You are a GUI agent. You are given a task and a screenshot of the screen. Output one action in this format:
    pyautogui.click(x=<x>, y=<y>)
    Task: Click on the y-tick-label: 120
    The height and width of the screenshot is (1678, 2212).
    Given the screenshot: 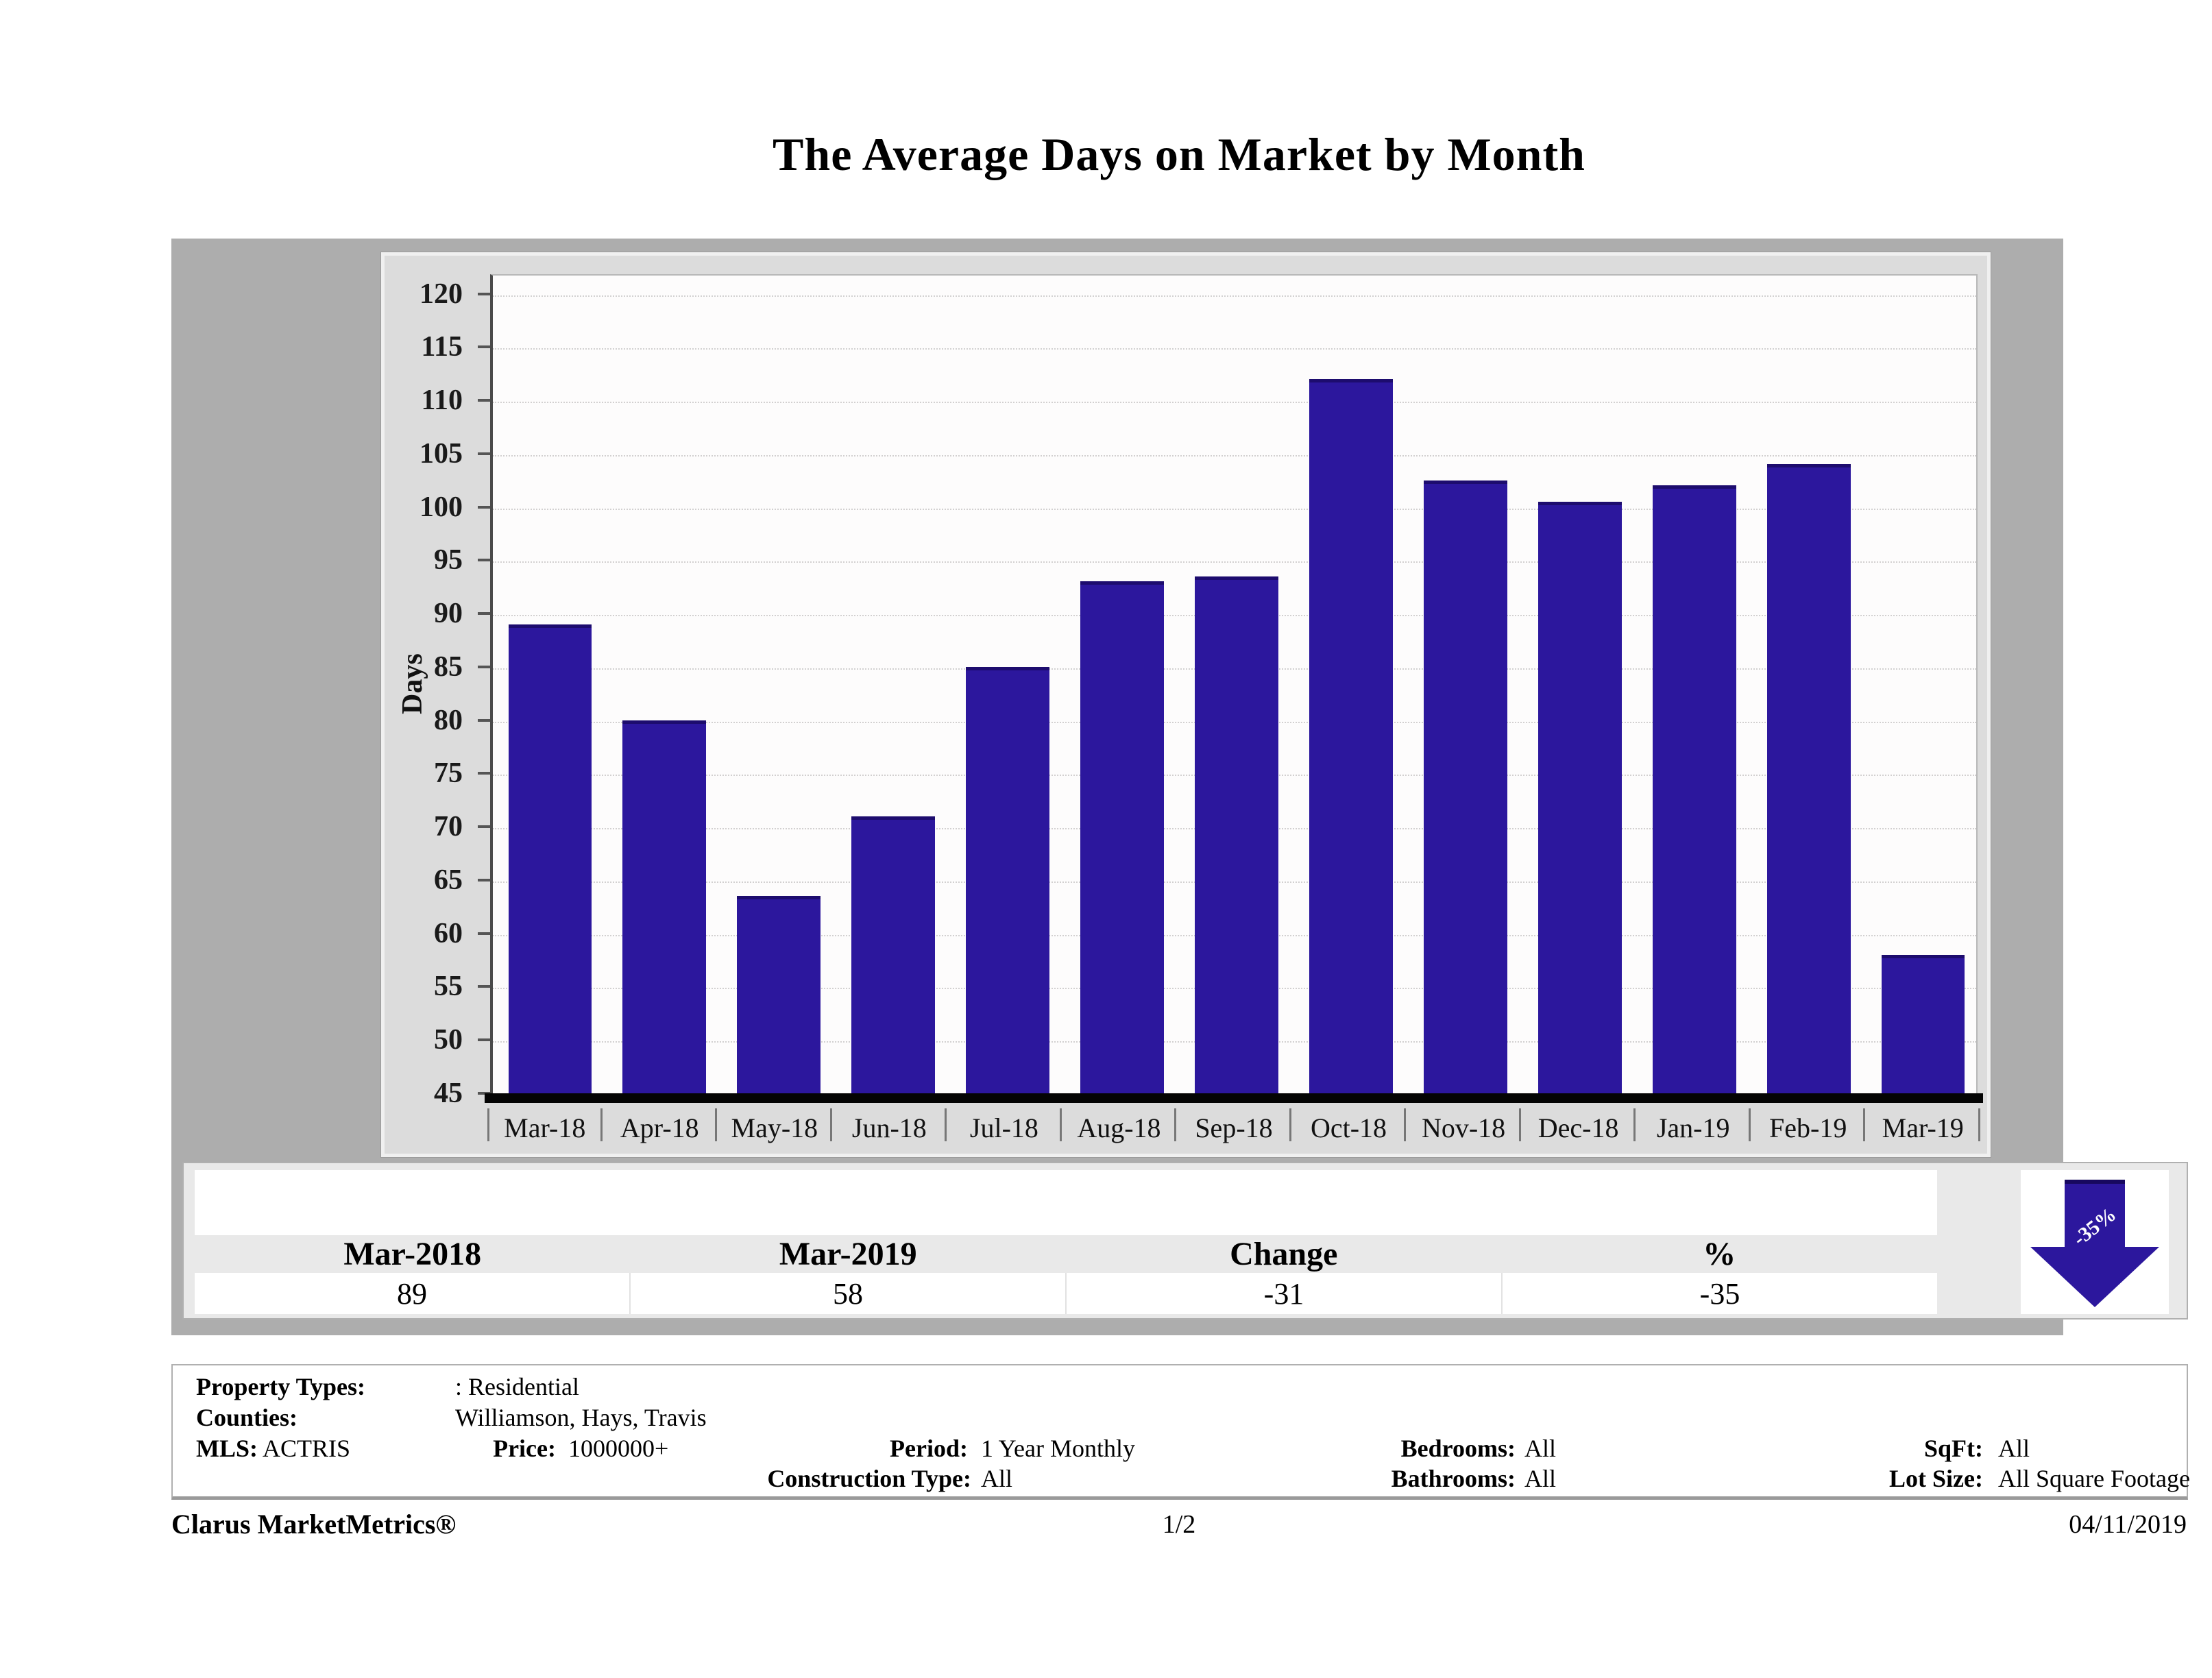 What is the action you would take?
    pyautogui.click(x=449, y=294)
    